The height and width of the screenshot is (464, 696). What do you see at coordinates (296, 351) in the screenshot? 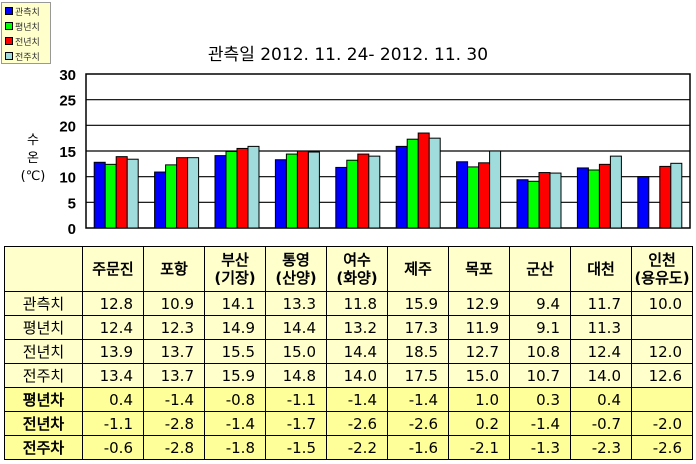
I see `table-cell: 15.0` at bounding box center [296, 351].